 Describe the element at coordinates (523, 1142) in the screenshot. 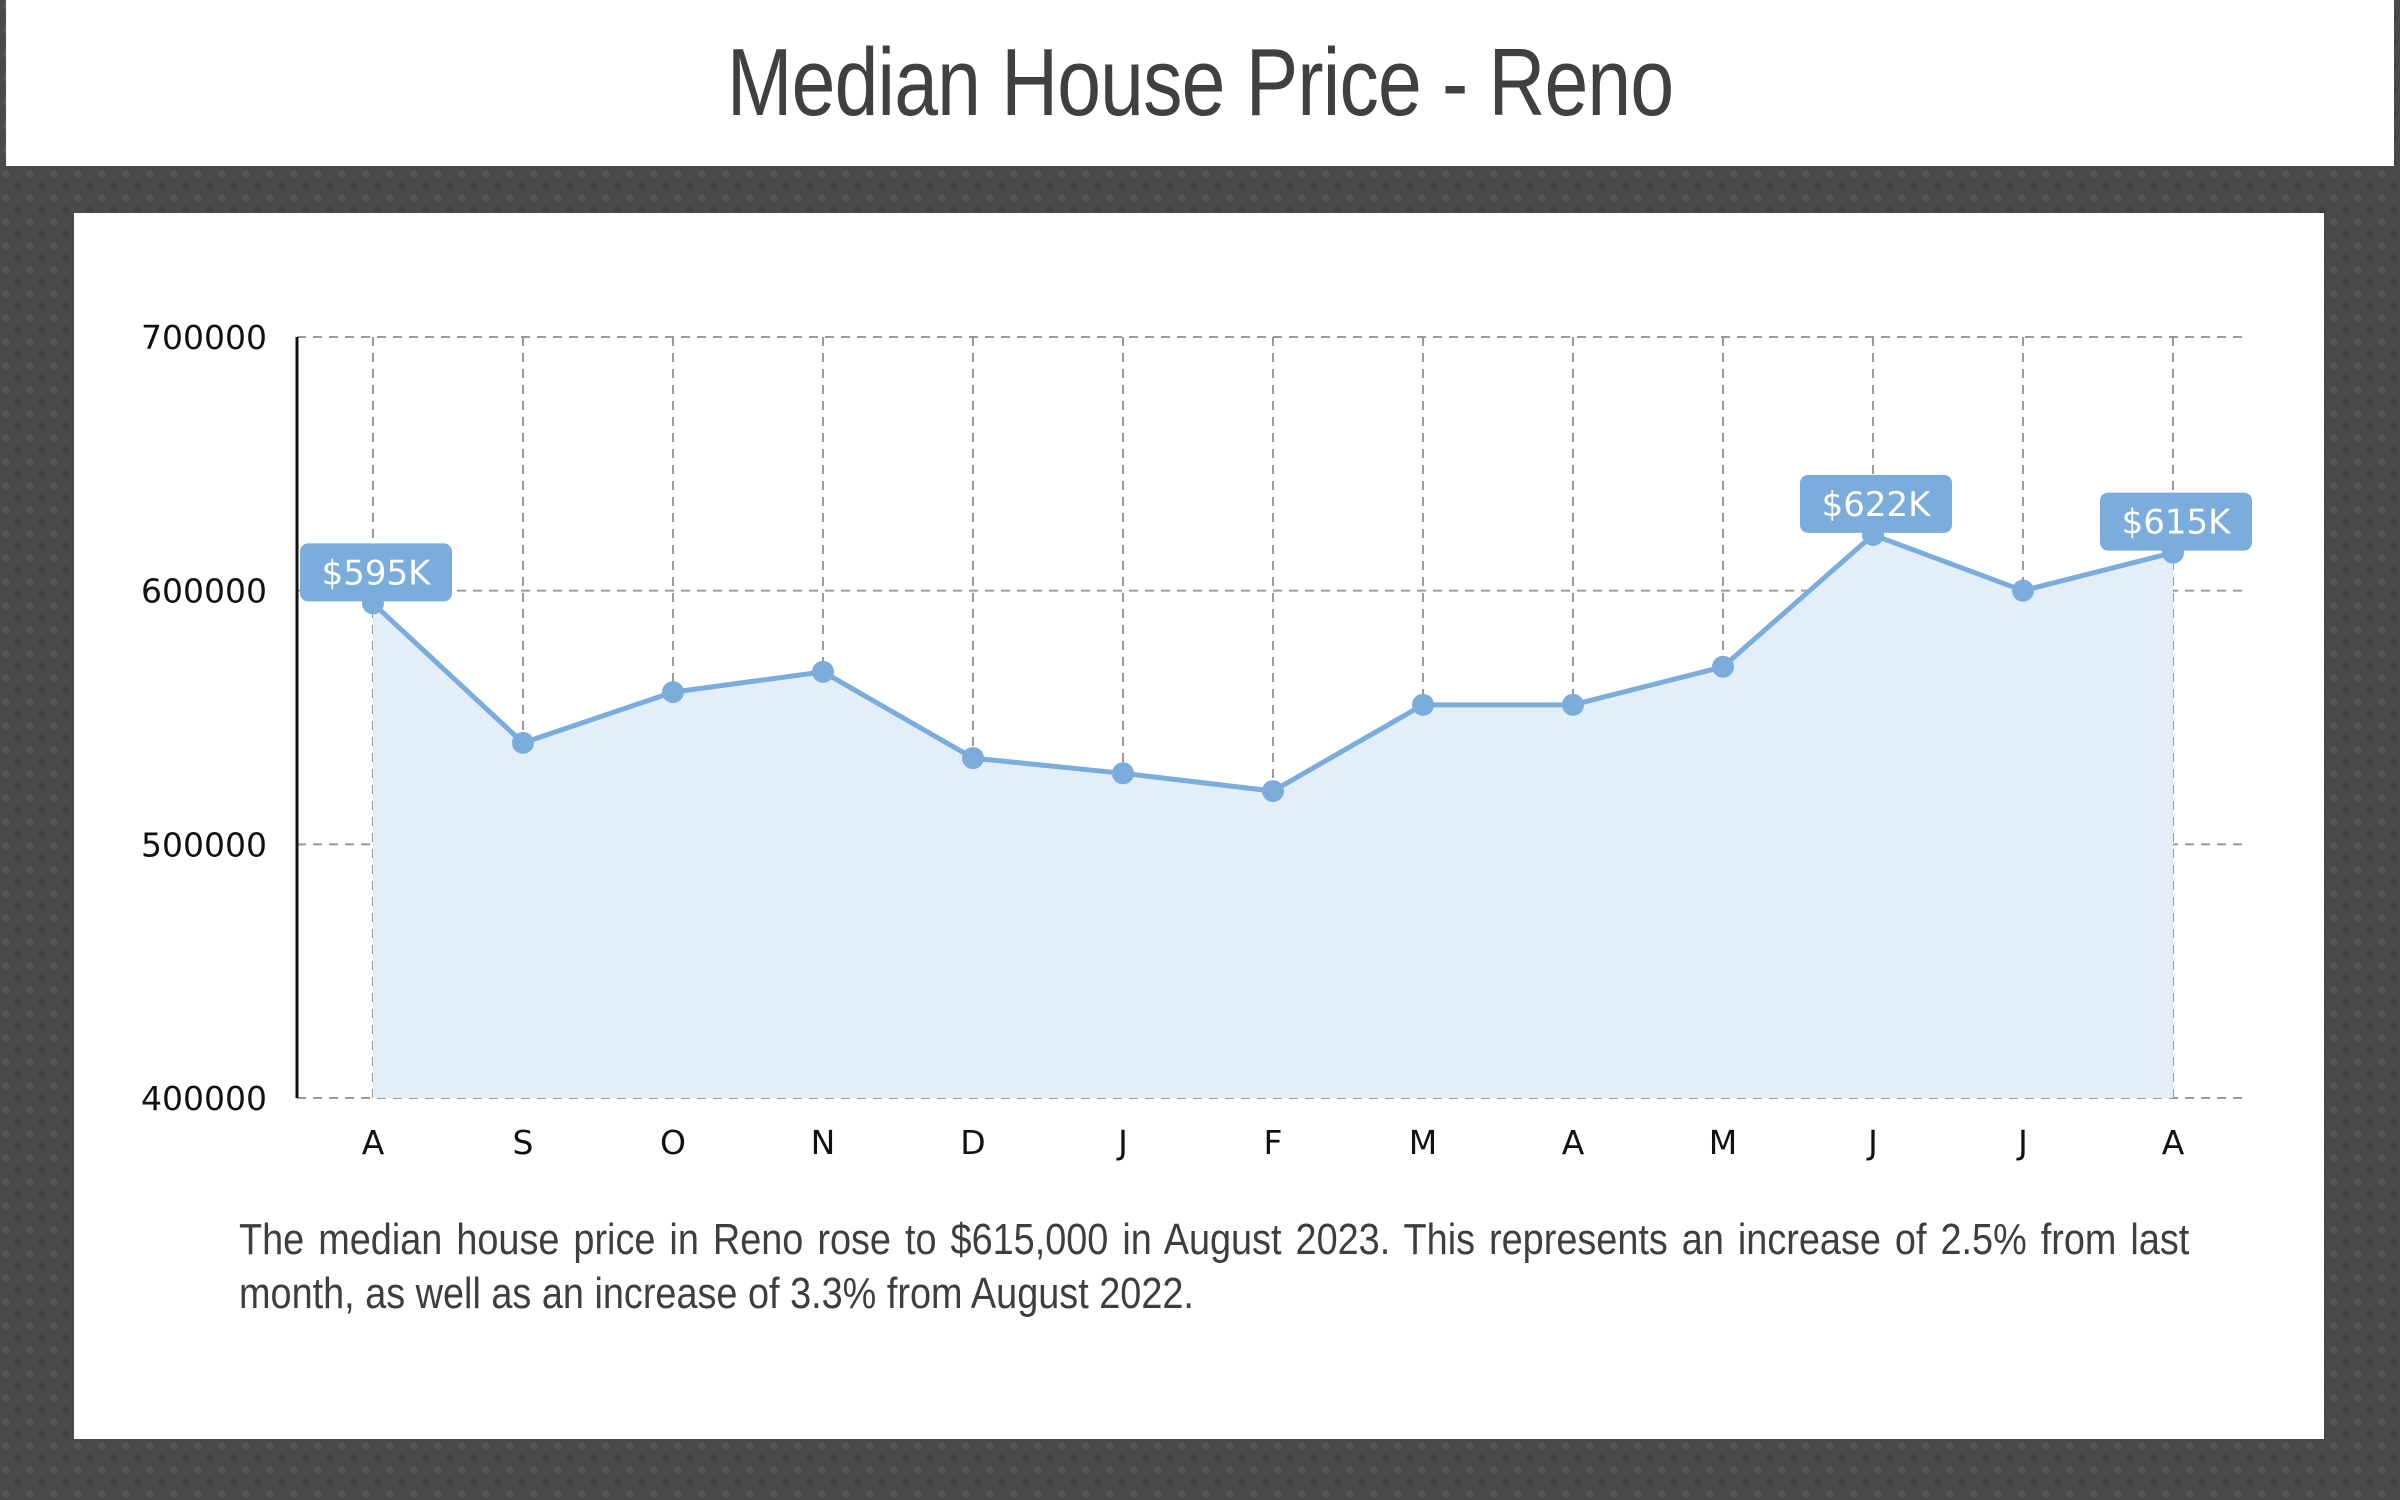

I see `x-tick-label: S` at that location.